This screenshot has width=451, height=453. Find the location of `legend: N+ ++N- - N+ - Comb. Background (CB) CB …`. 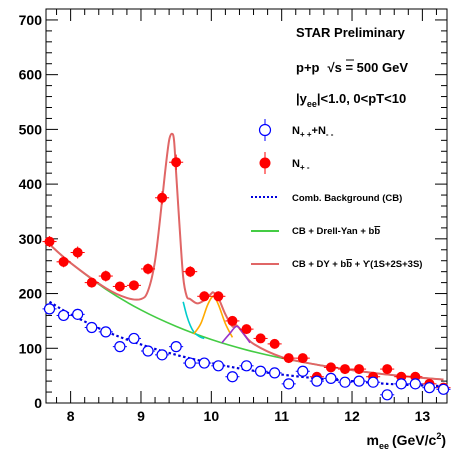

legend: N+ ++N- - N+ - Comb. Background (CB) CB … is located at coordinates (336, 194).